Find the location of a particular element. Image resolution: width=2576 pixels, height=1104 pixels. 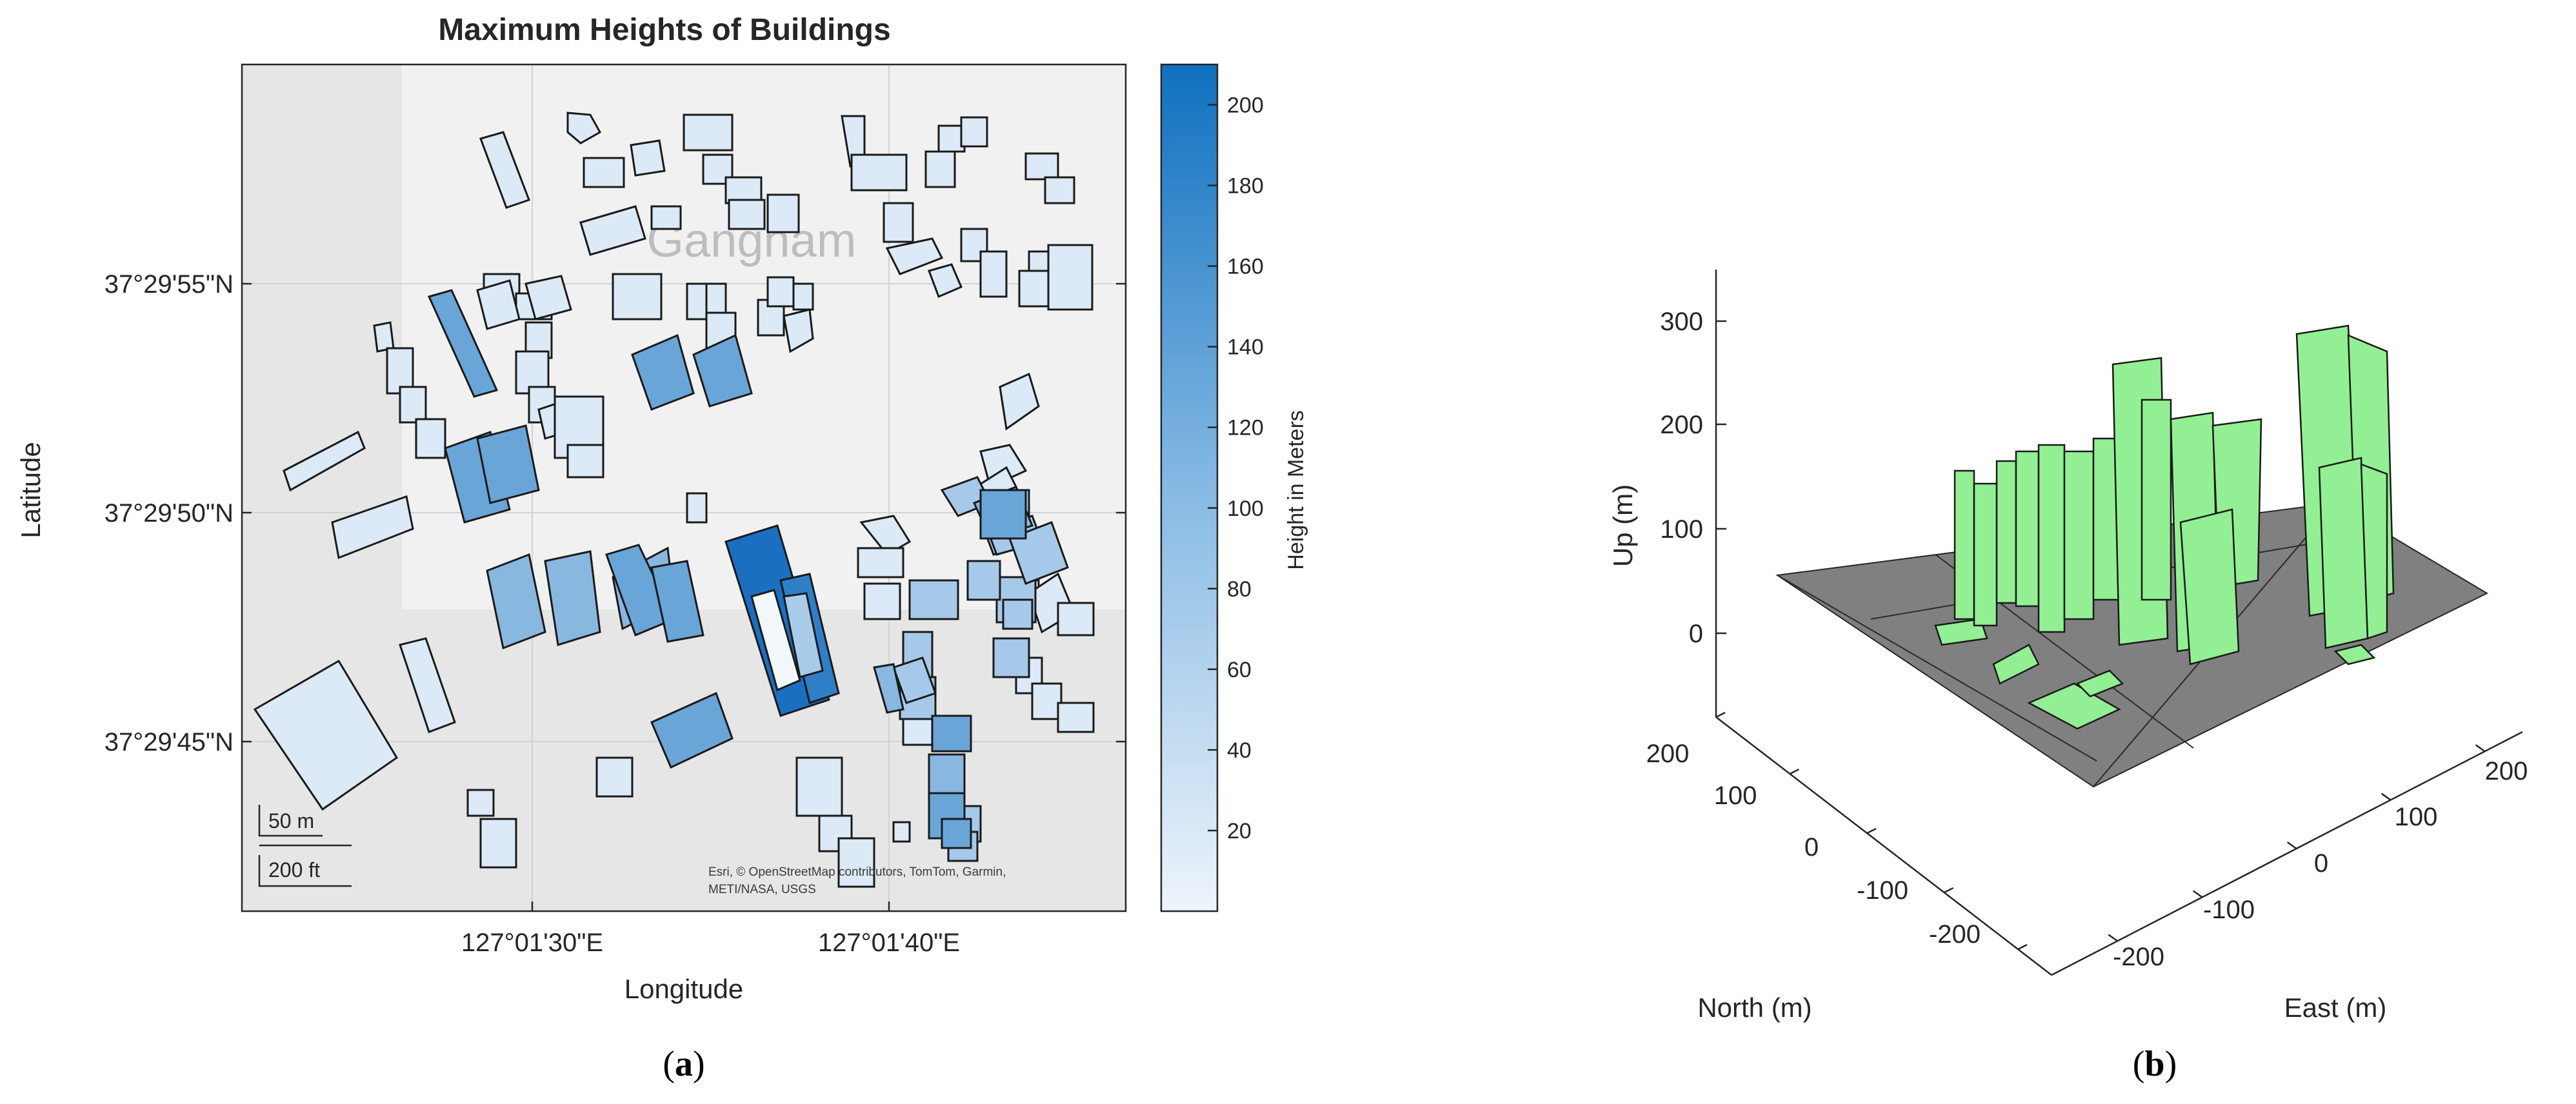

east-tick-label: -100 is located at coordinates (2229, 910).